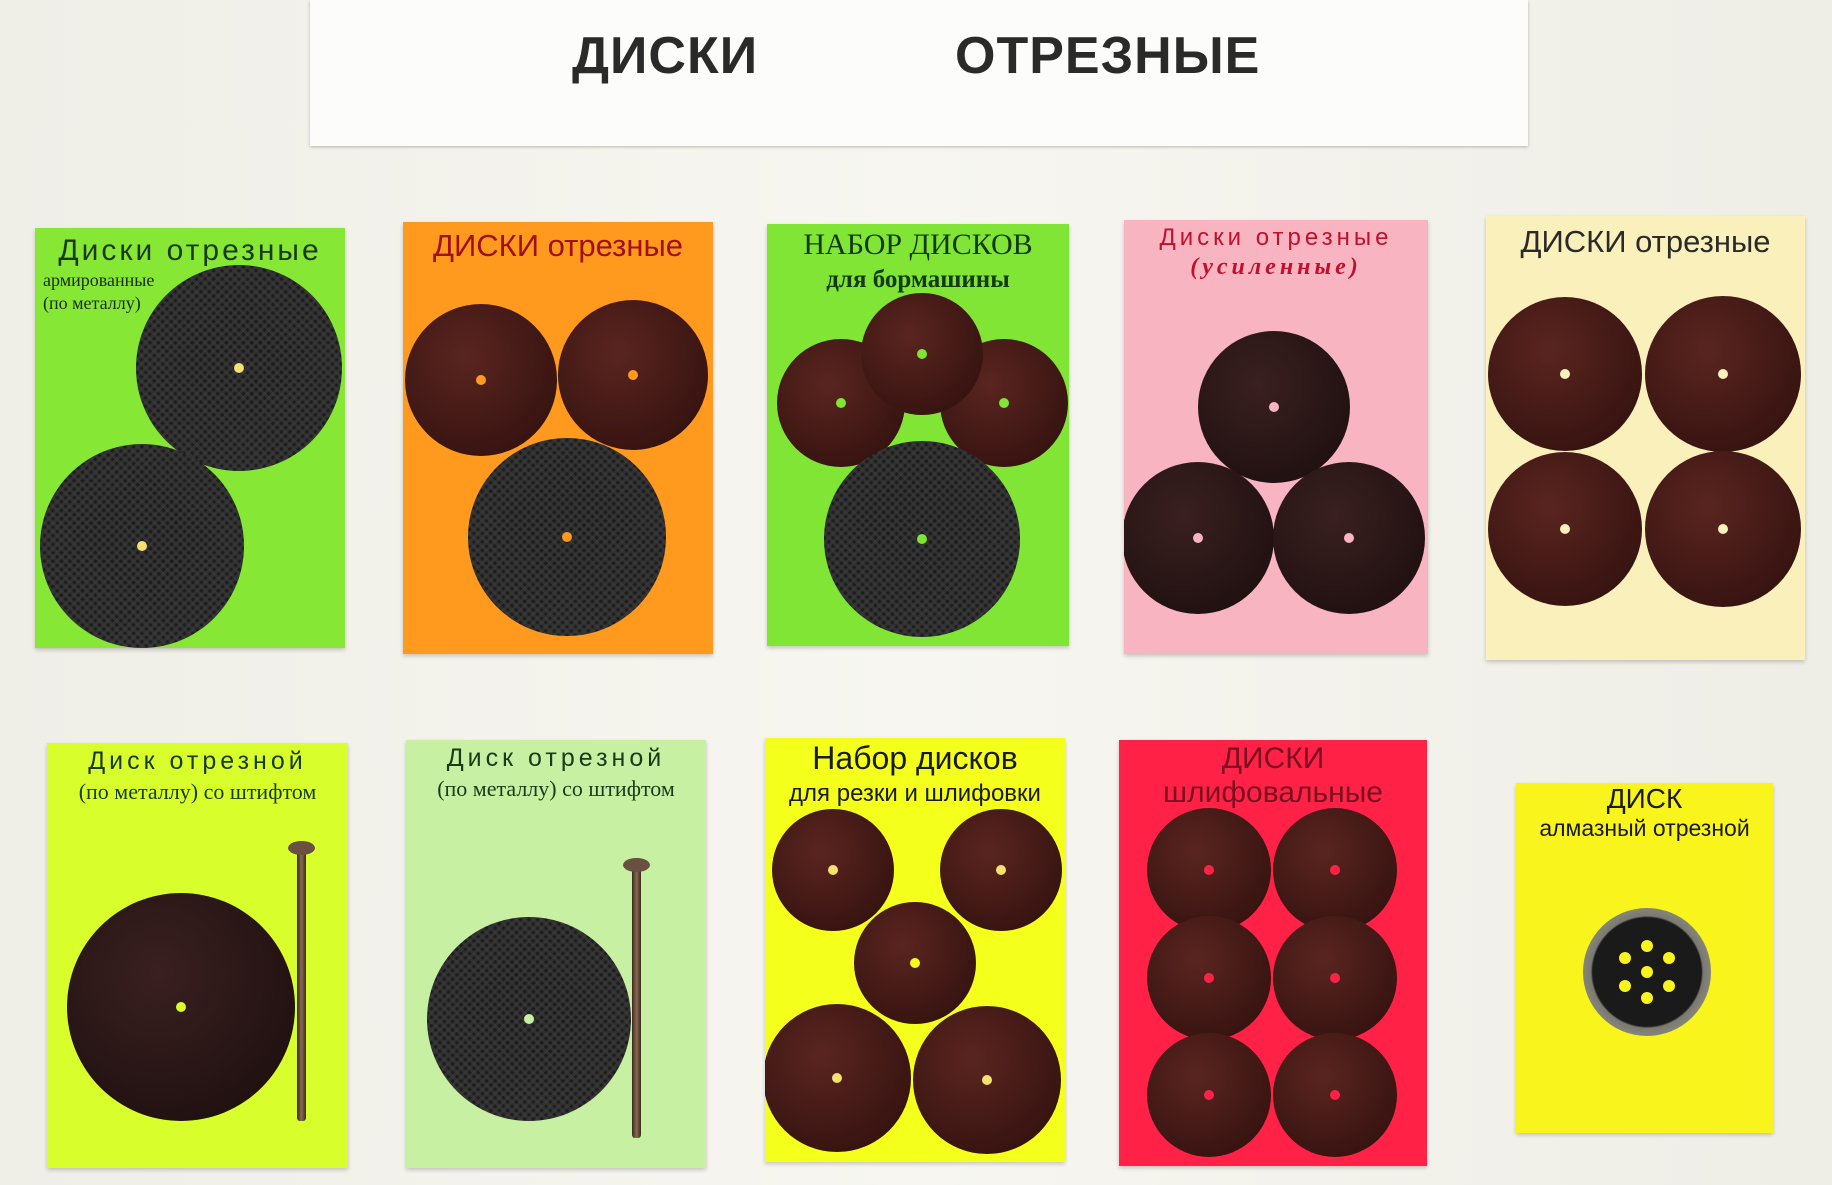 This screenshot has height=1185, width=1832. Describe the element at coordinates (1108, 56) in the screenshot. I see `header-word-2: ОТРЕЗНЫЕ` at that location.